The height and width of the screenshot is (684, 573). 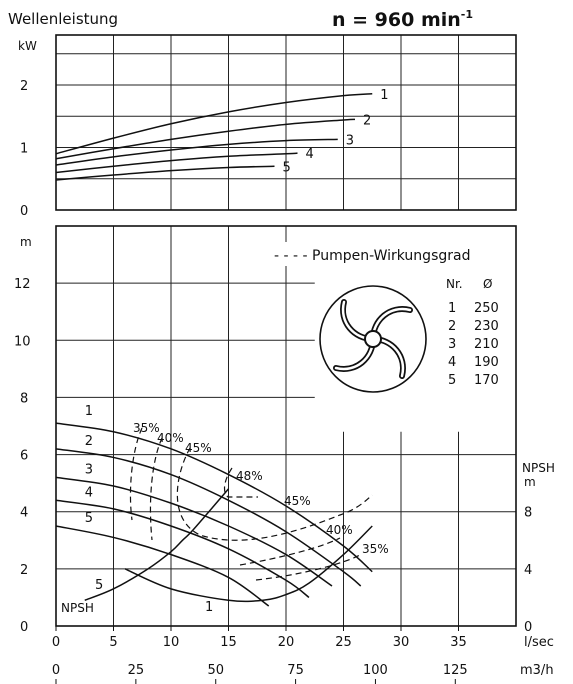 What do you see at coordinates (452, 326) in the screenshot?
I see `legend-row-nr: 2` at bounding box center [452, 326].